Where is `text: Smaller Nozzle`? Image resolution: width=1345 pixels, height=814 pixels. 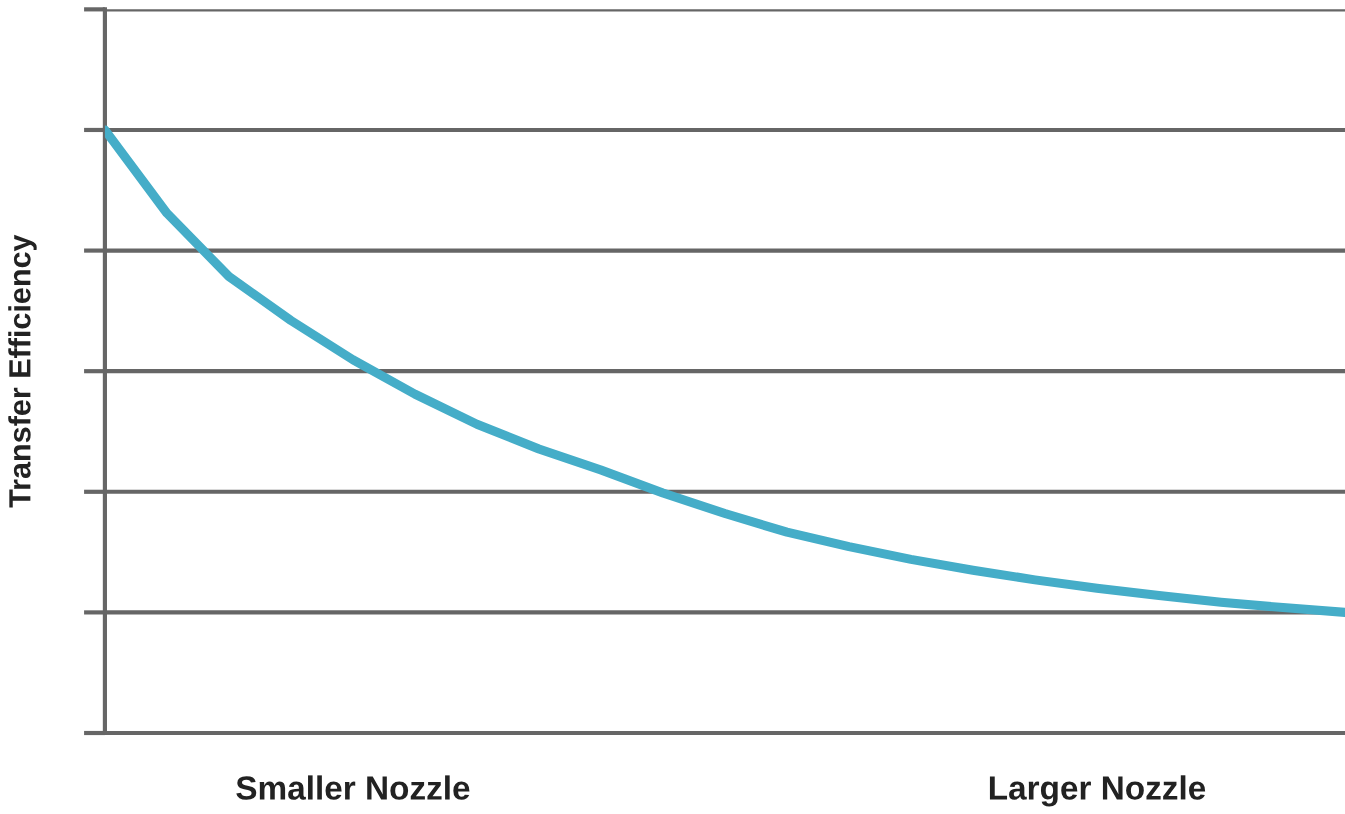 text: Smaller Nozzle is located at coordinates (353, 787).